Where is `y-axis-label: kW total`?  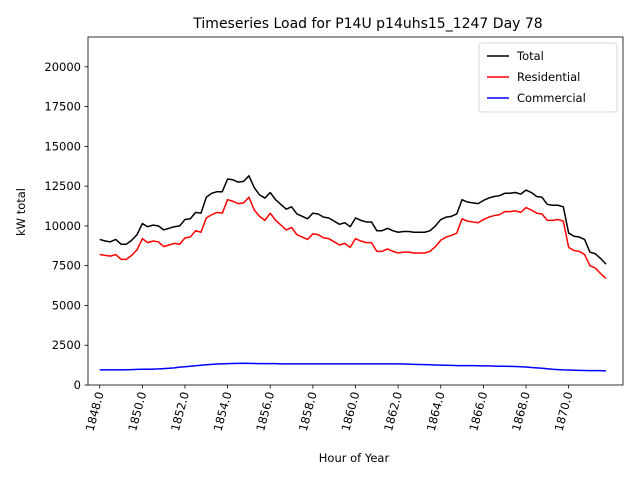
y-axis-label: kW total is located at coordinates (21, 212).